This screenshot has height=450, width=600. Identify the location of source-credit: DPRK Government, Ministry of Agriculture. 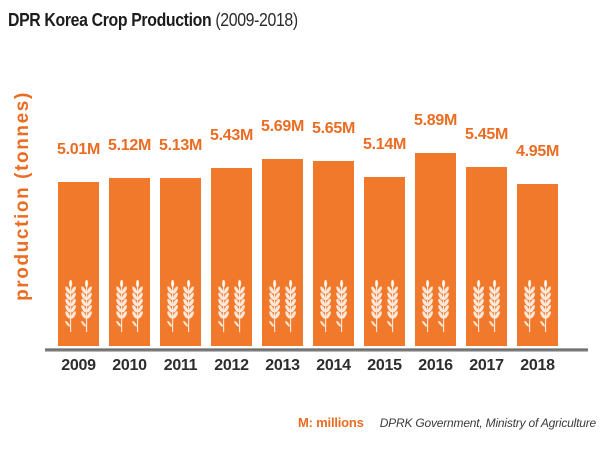
(487, 423).